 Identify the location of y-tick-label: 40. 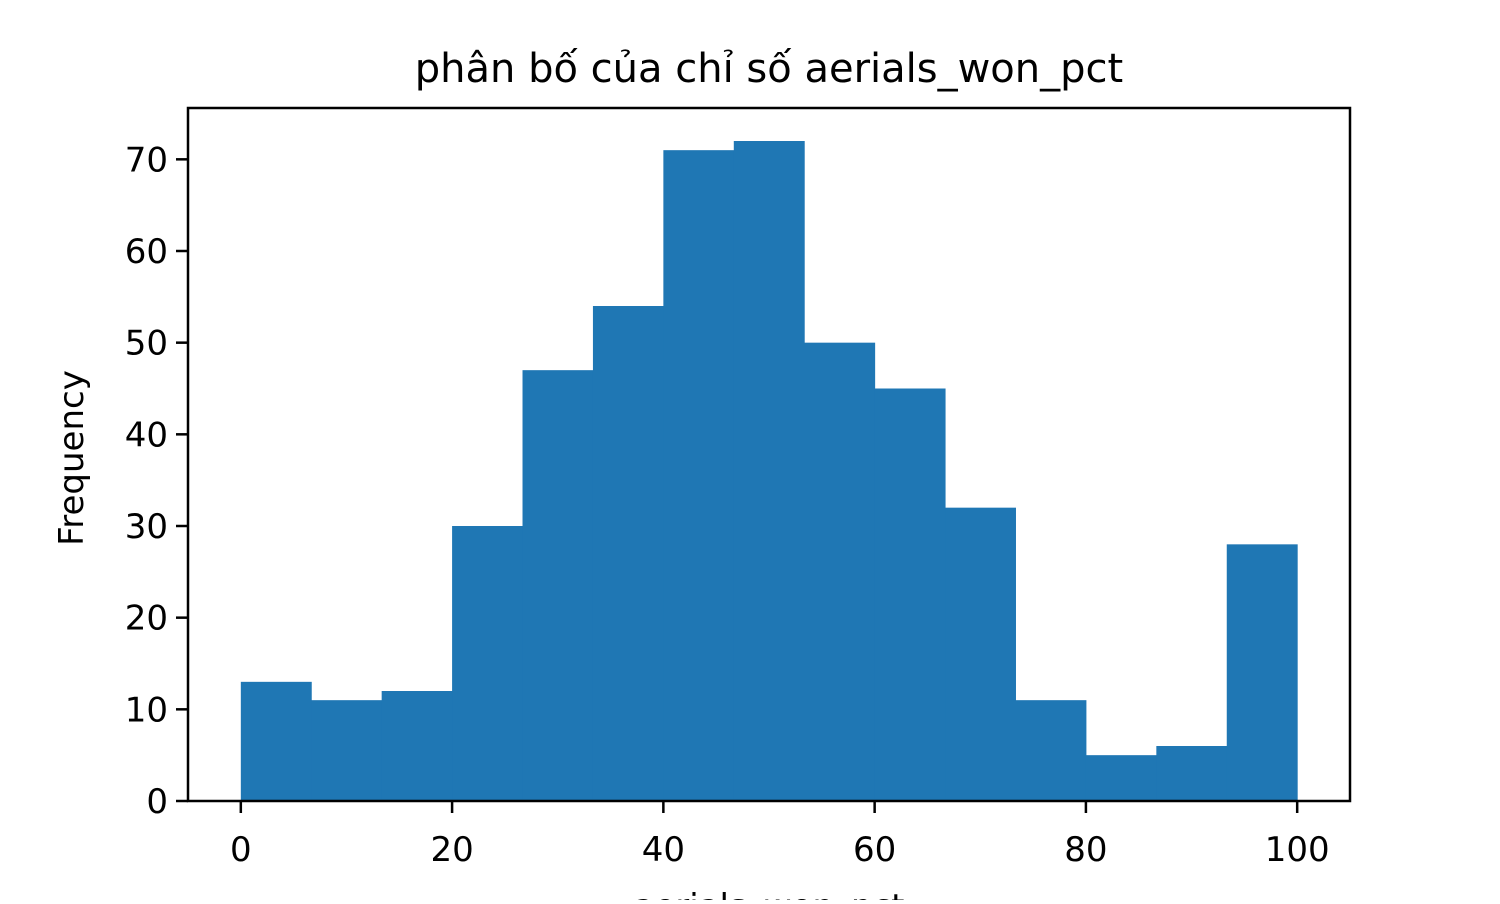
(146, 435).